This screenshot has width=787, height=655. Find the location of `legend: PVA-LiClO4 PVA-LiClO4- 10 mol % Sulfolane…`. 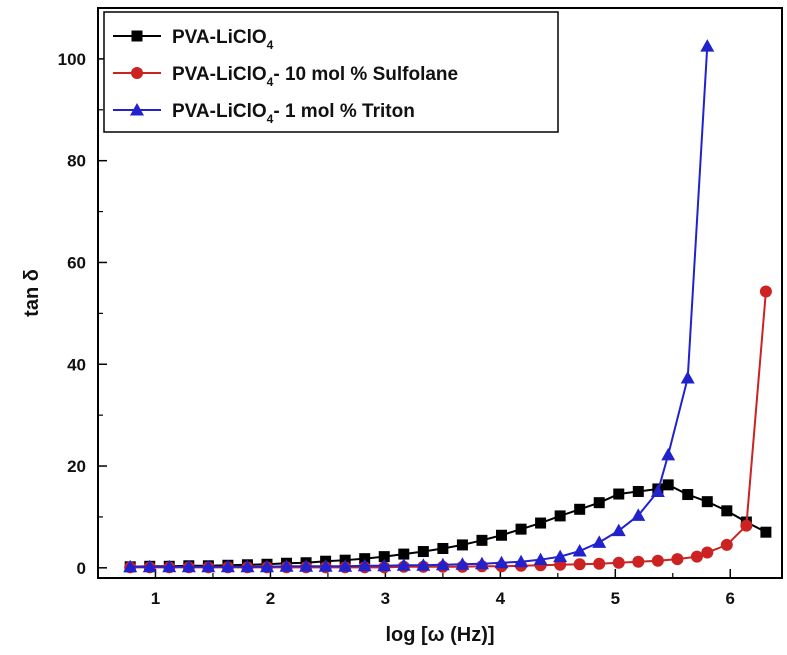

legend: PVA-LiClO4 PVA-LiClO4- 10 mol % Sulfolane… is located at coordinates (331, 72).